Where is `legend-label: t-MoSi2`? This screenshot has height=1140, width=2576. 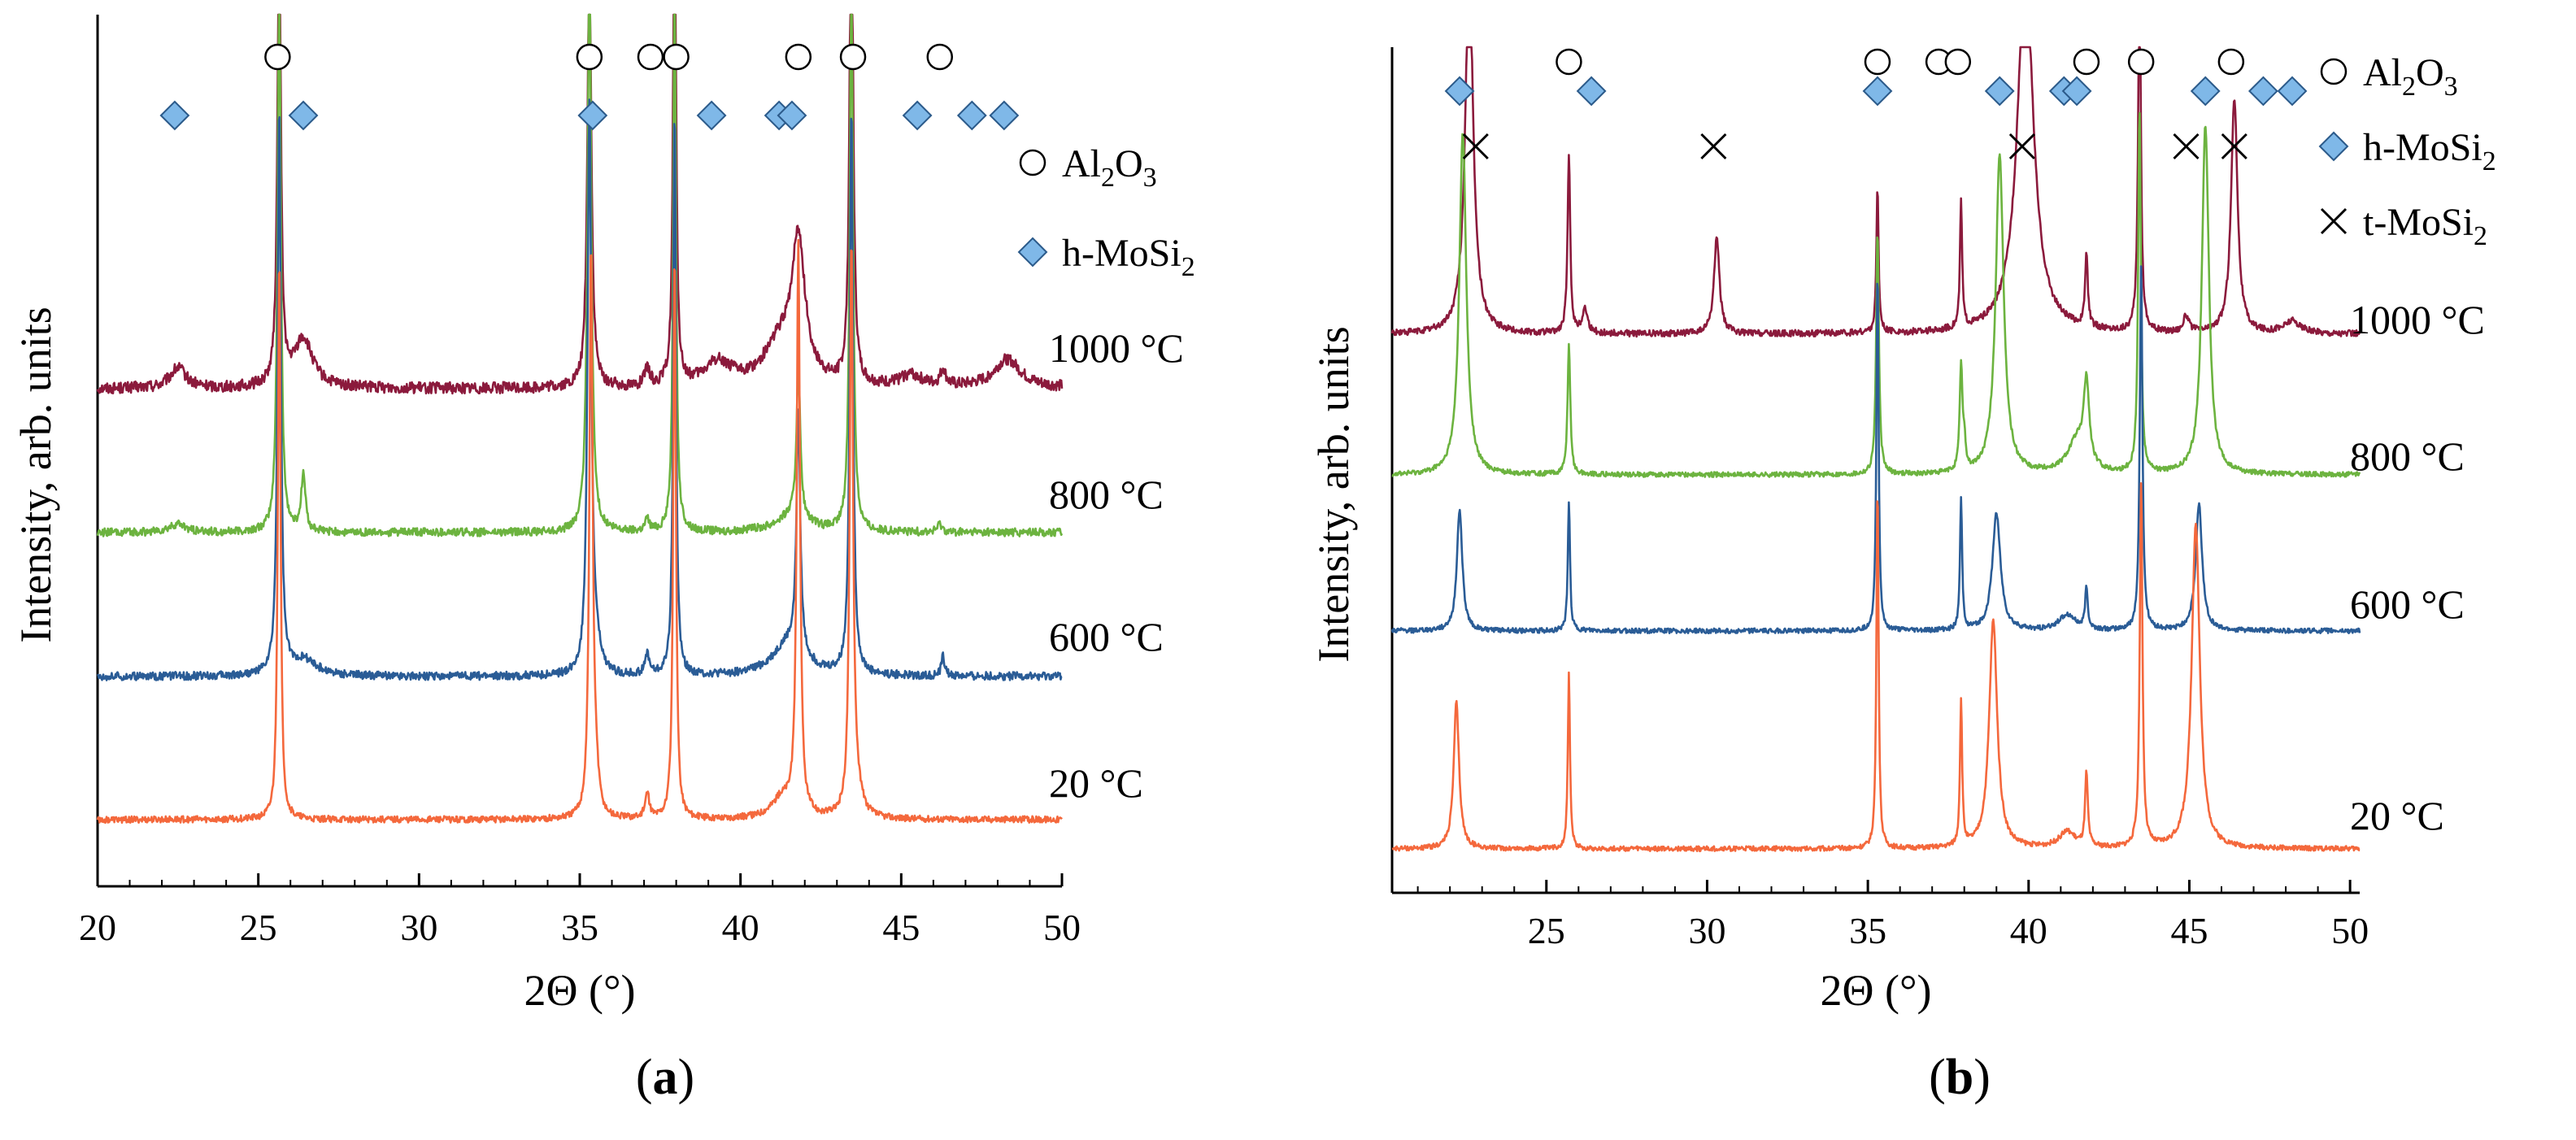 legend-label: t-MoSi2 is located at coordinates (2425, 226).